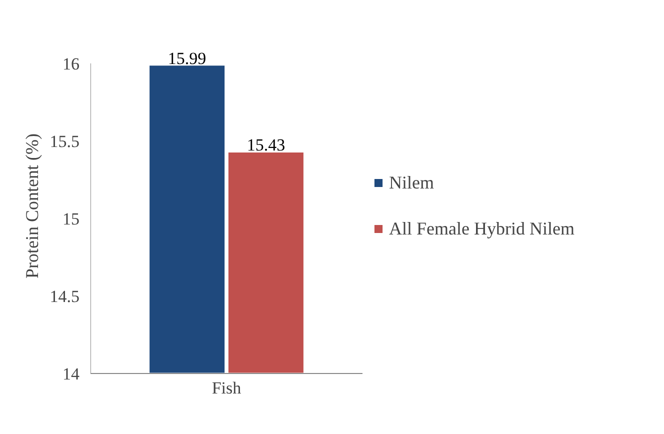  What do you see at coordinates (71, 64) in the screenshot?
I see `y-tick-label: 16` at bounding box center [71, 64].